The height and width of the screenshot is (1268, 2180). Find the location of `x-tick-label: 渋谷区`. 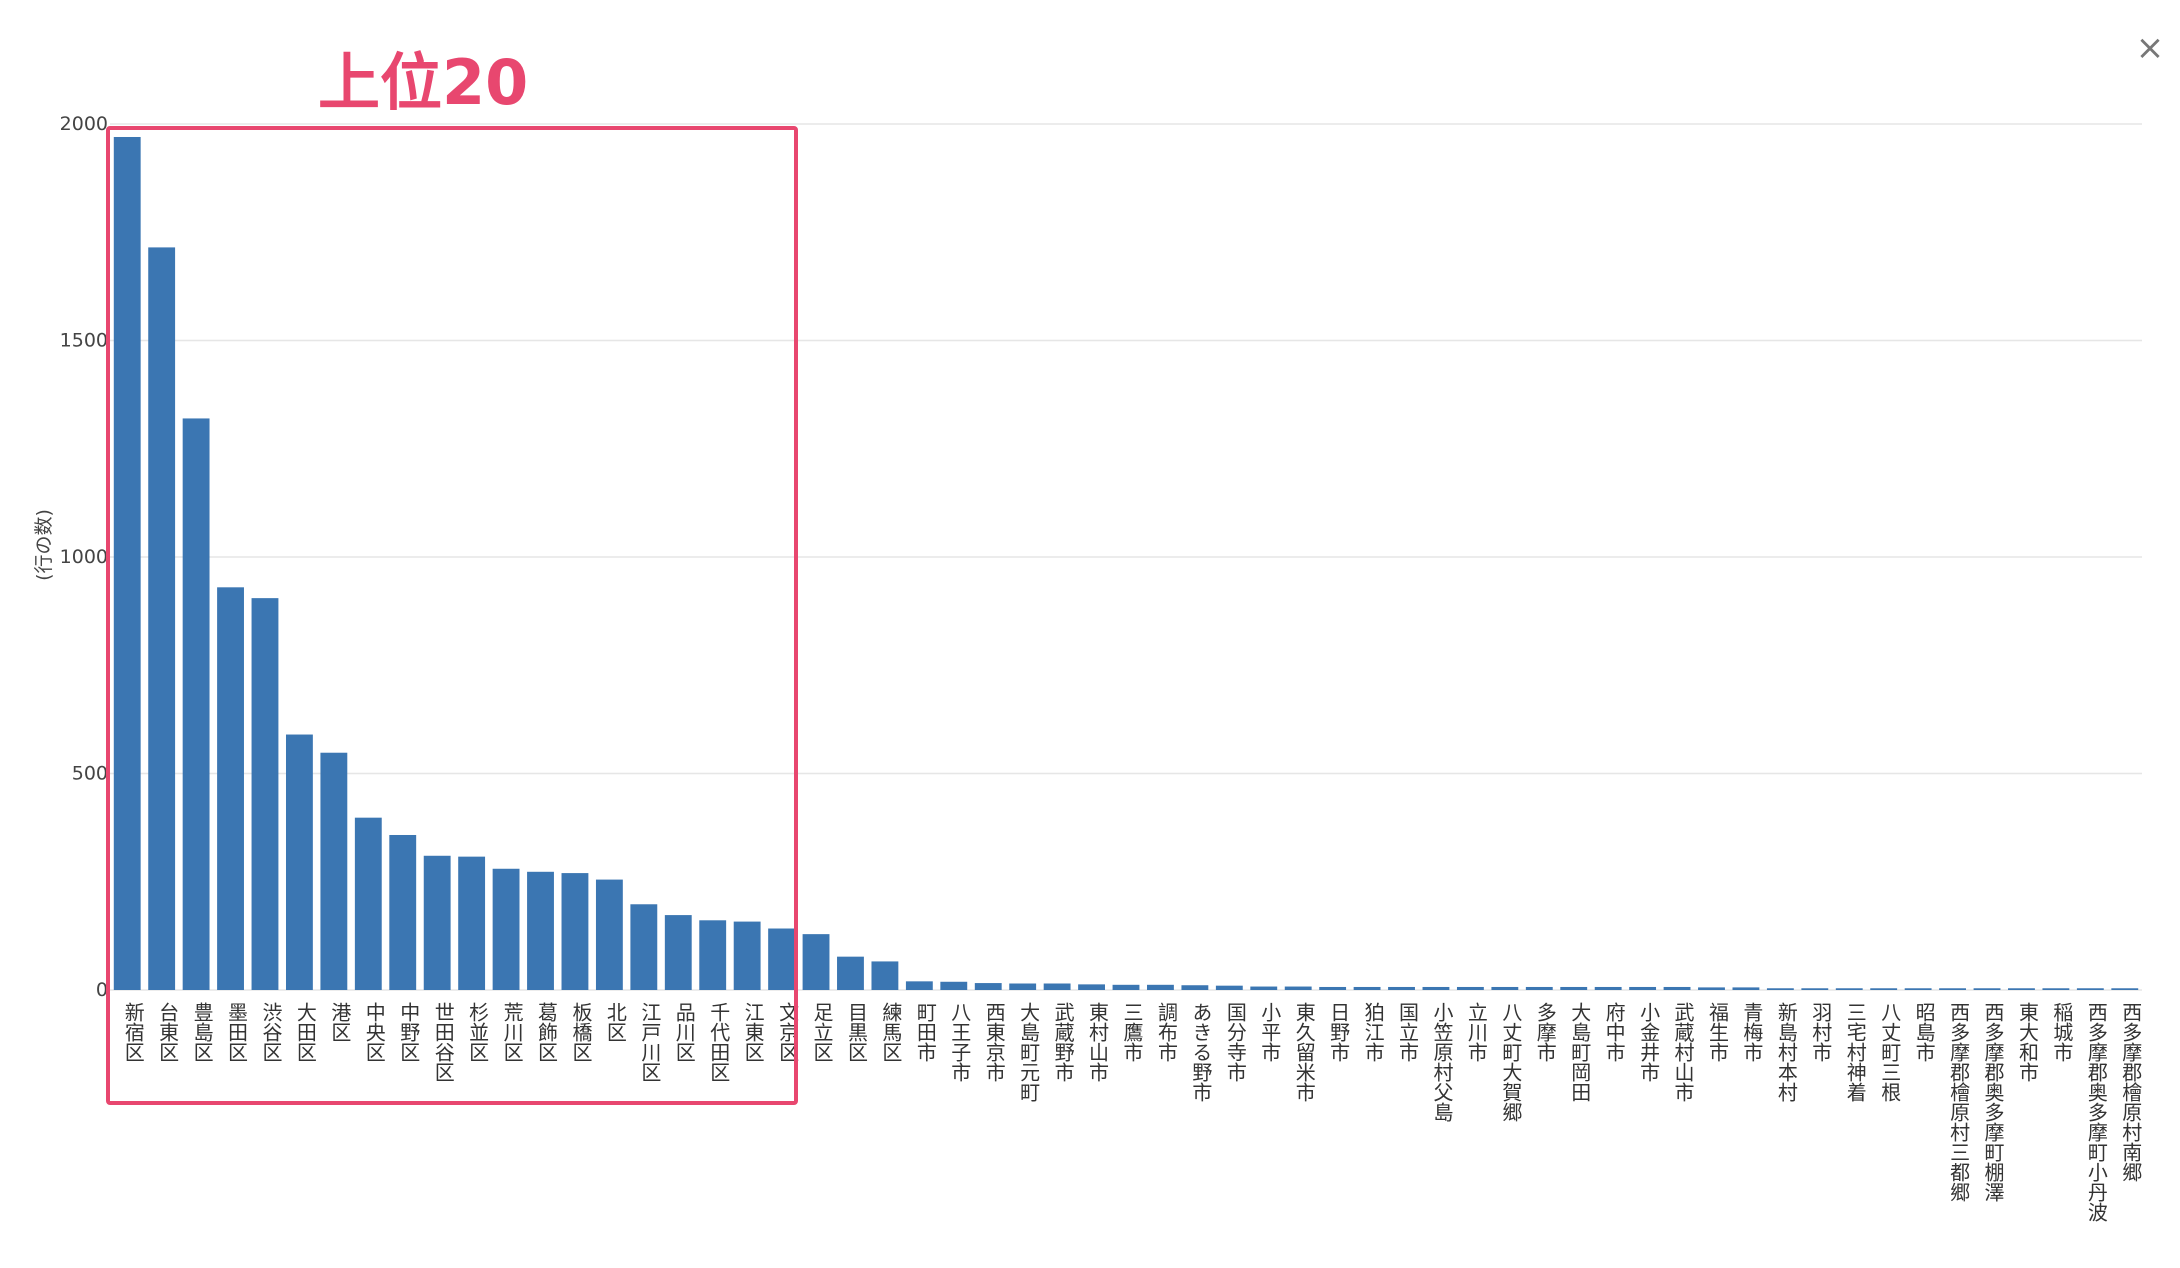

x-tick-label: 渋谷区 is located at coordinates (271, 1032).